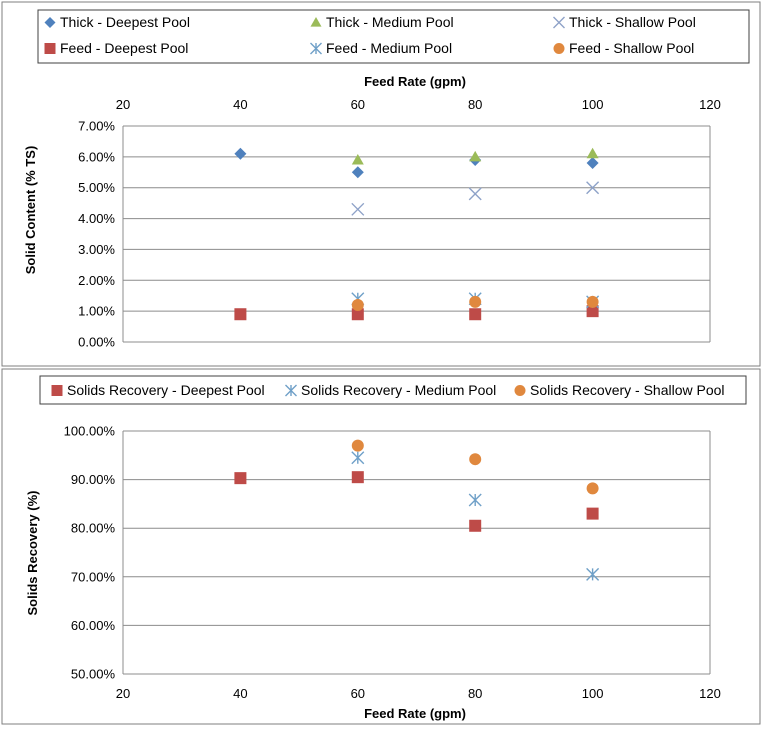 The height and width of the screenshot is (732, 765). What do you see at coordinates (593, 693) in the screenshot?
I see `chart-2-x-tick-label: 100` at bounding box center [593, 693].